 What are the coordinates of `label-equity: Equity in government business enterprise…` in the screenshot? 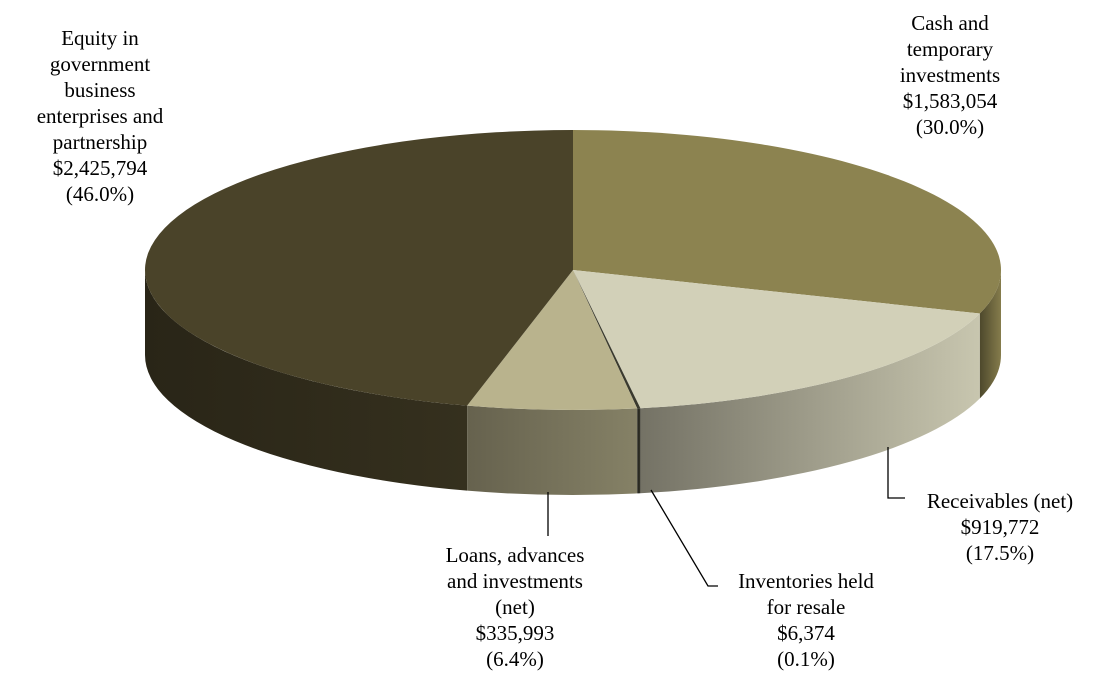 It's located at (100, 116).